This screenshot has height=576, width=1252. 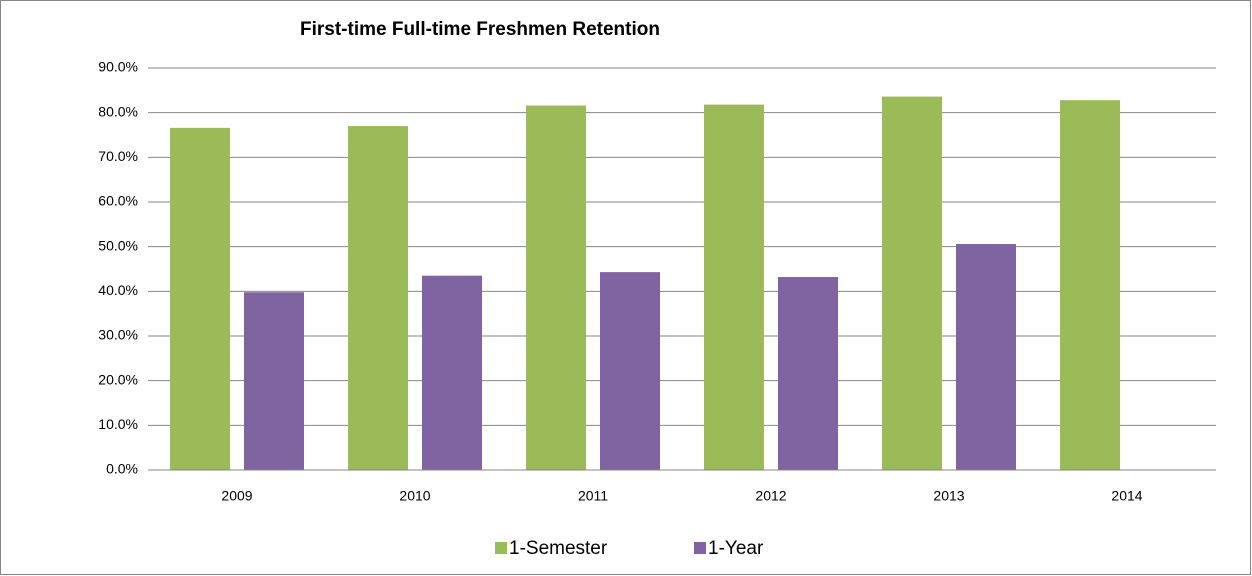 I want to click on y-tick-label: 0.0%, so click(x=122, y=469).